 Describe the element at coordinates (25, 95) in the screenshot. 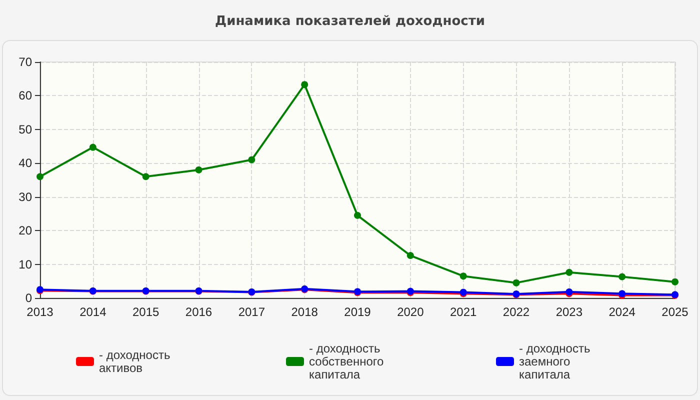

I see `y-tick-label: 60` at that location.